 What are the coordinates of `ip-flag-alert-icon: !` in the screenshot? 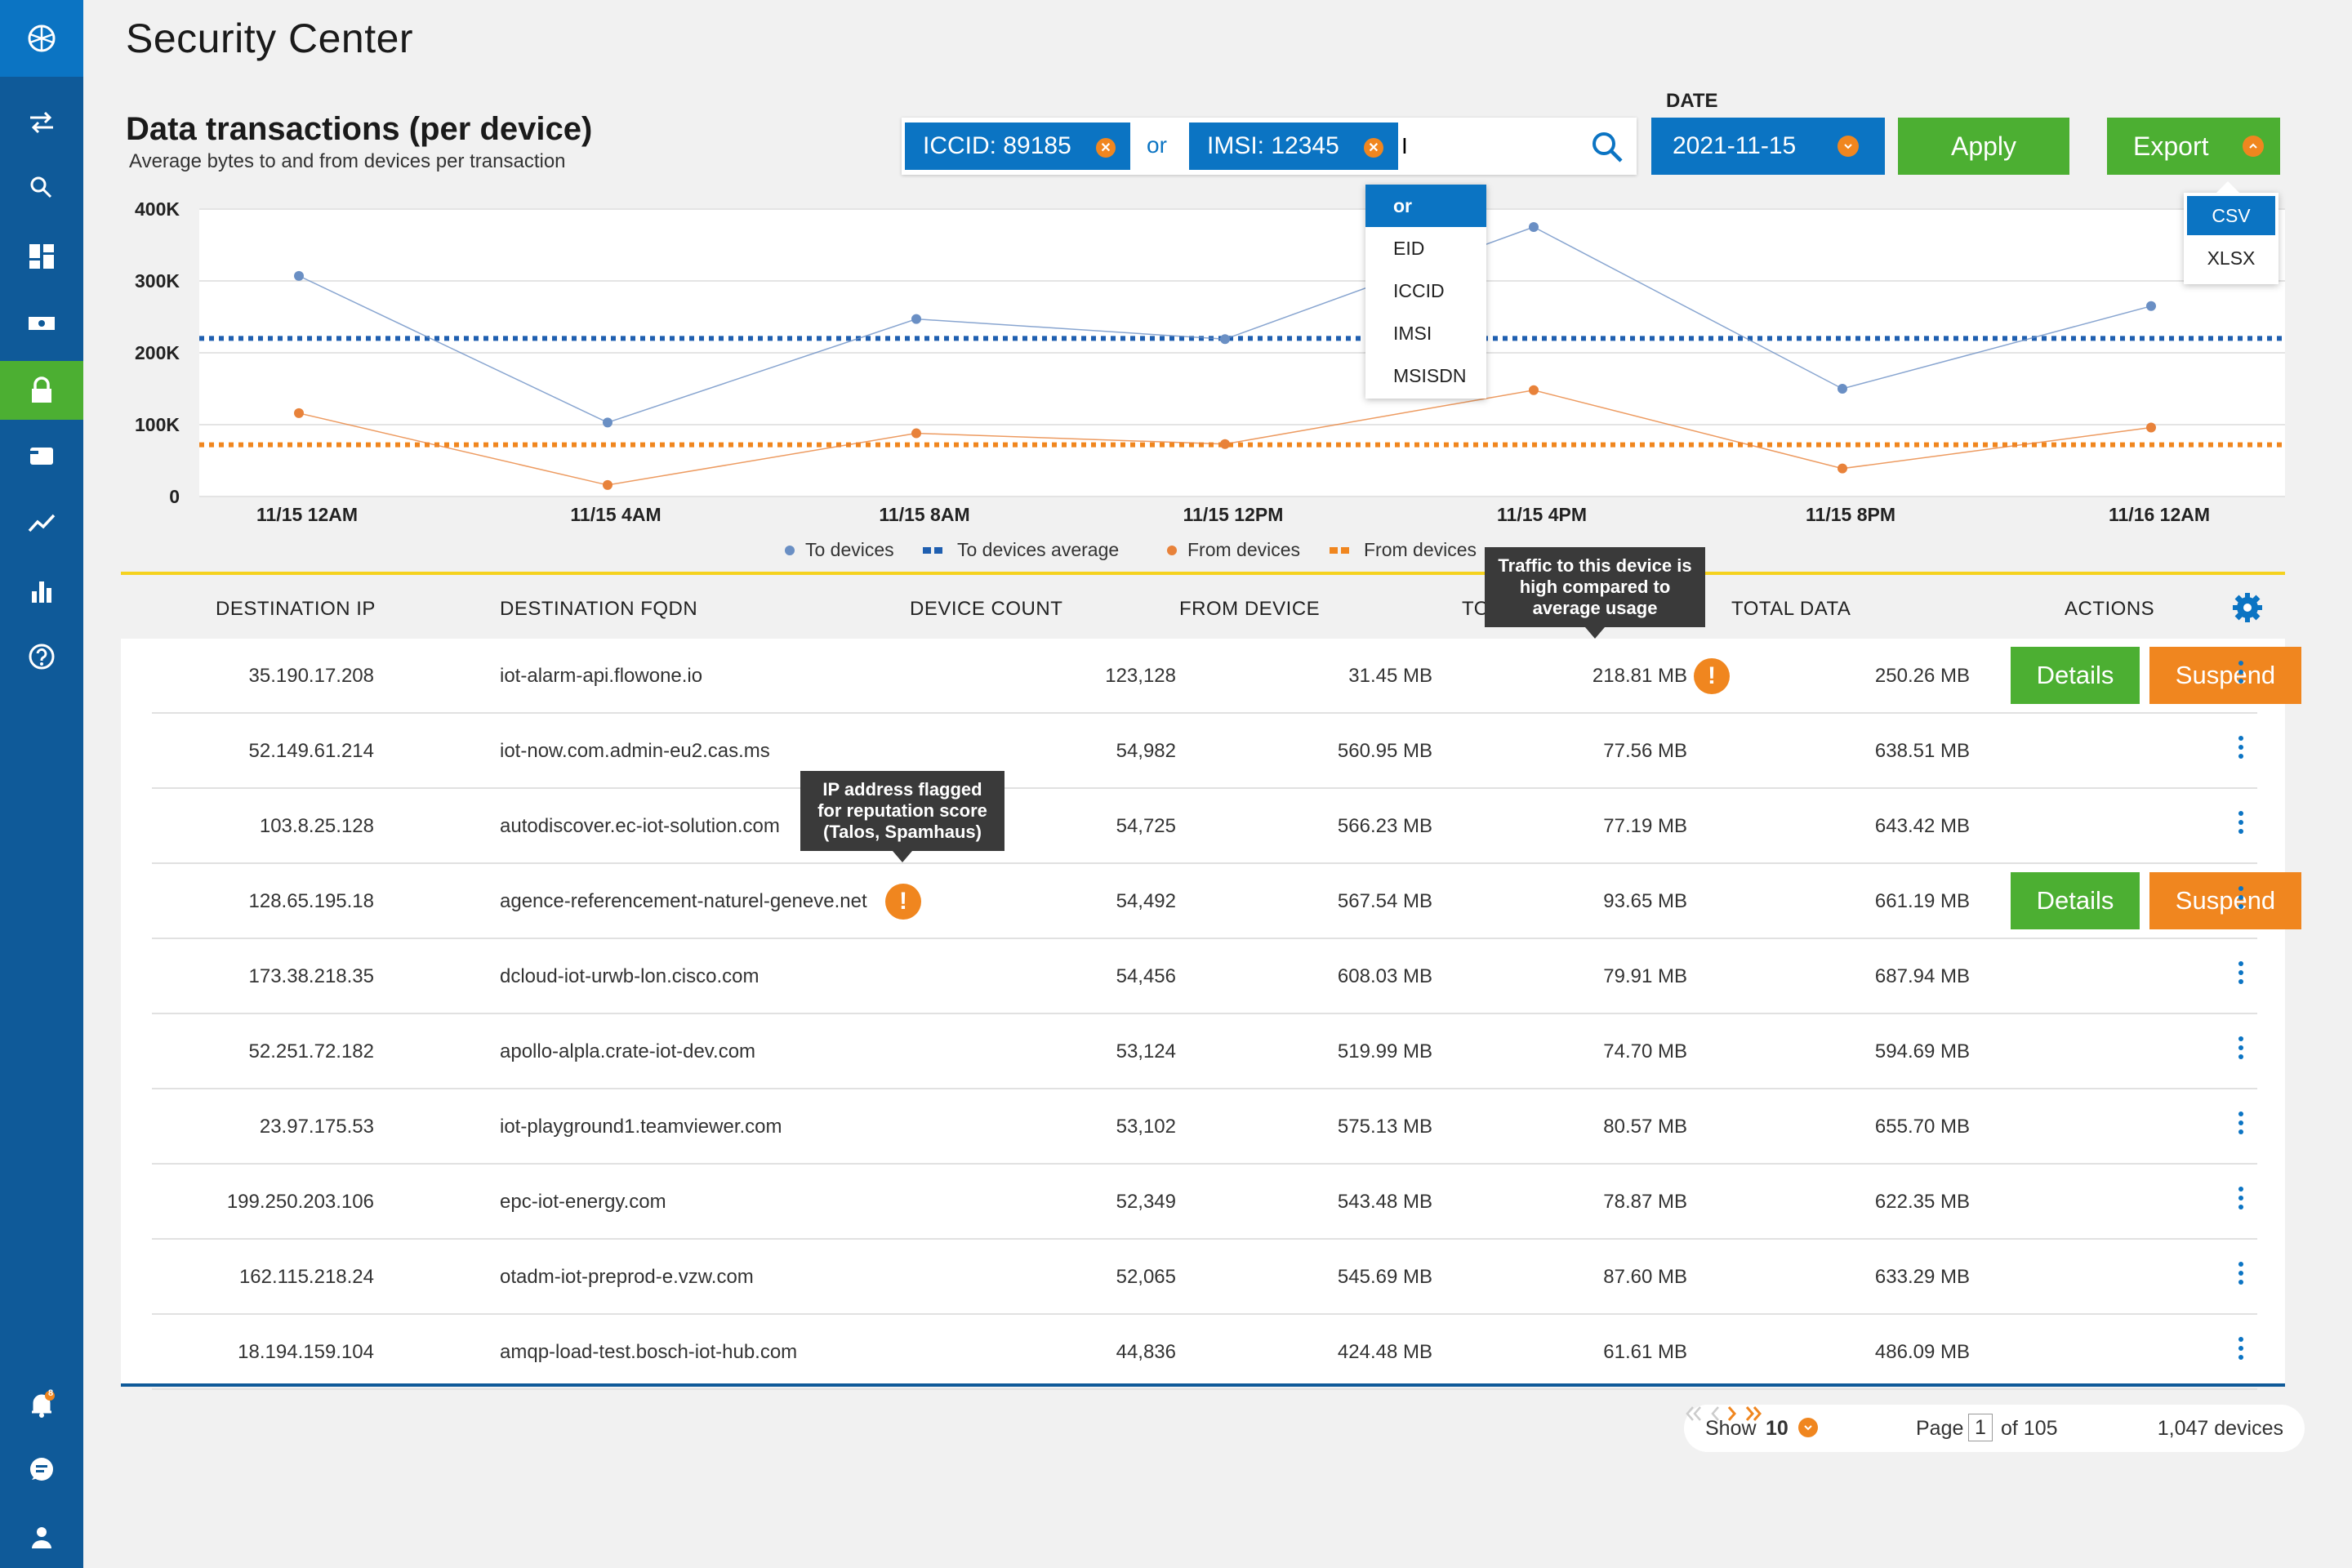 It's located at (903, 902).